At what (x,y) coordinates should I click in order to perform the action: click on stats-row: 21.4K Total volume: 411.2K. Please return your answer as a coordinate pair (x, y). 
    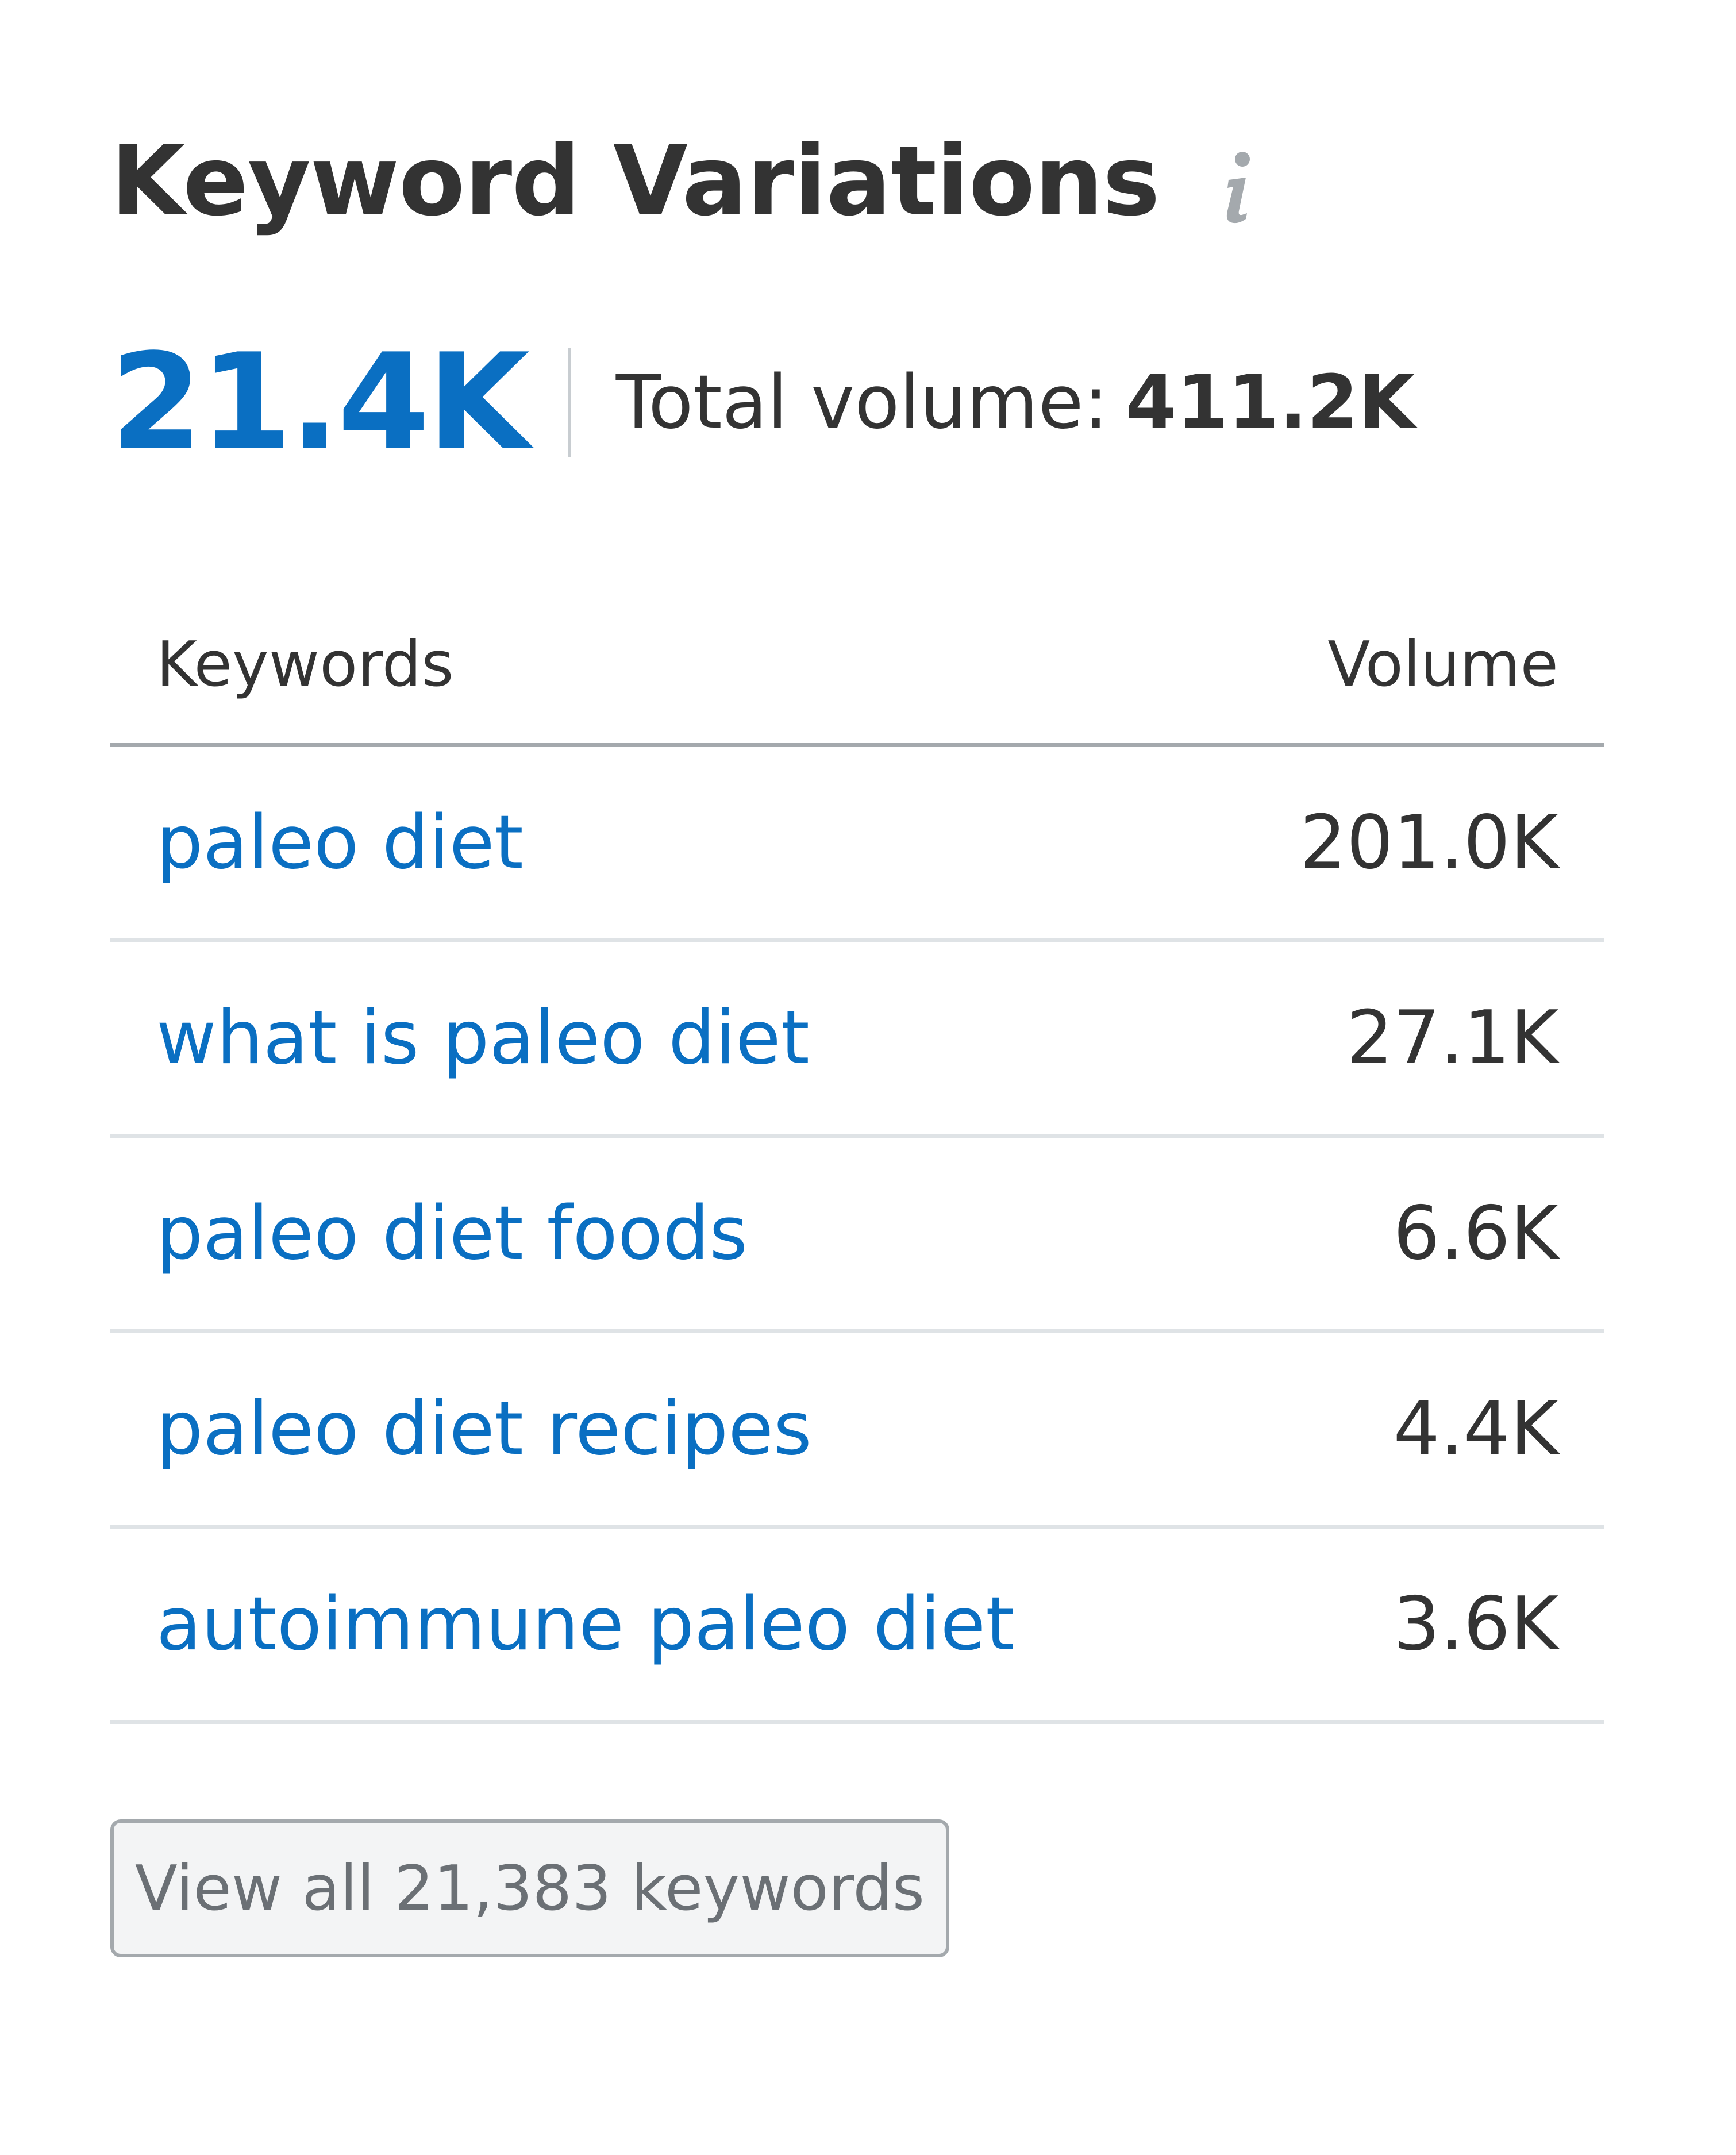
    Looking at the image, I should click on (763, 402).